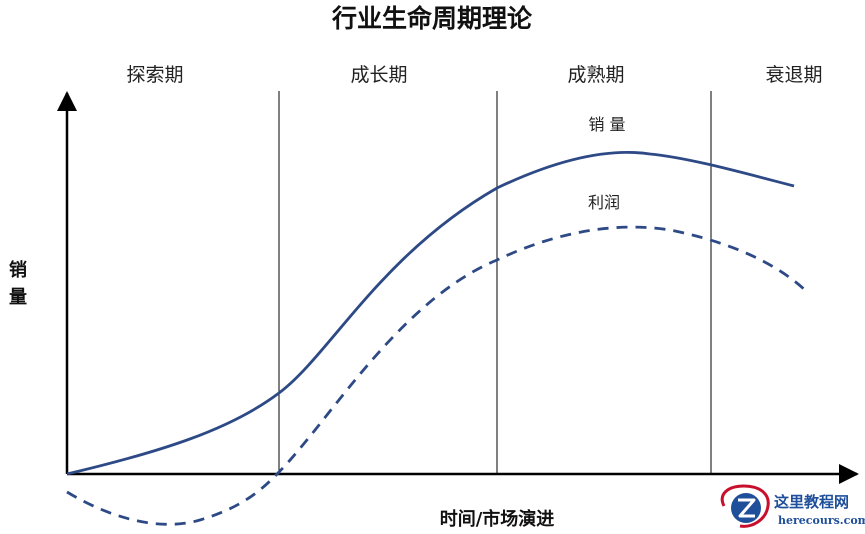 The width and height of the screenshot is (865, 534). What do you see at coordinates (793, 75) in the screenshot?
I see `stage-label-decline: 衰退期` at bounding box center [793, 75].